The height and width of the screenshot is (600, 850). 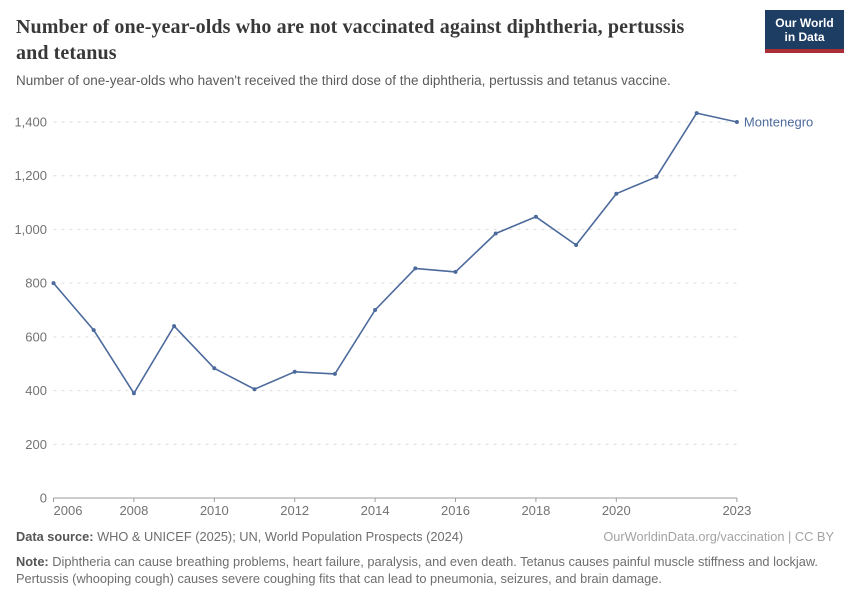 I want to click on x-tick-label: 2014, so click(x=375, y=510).